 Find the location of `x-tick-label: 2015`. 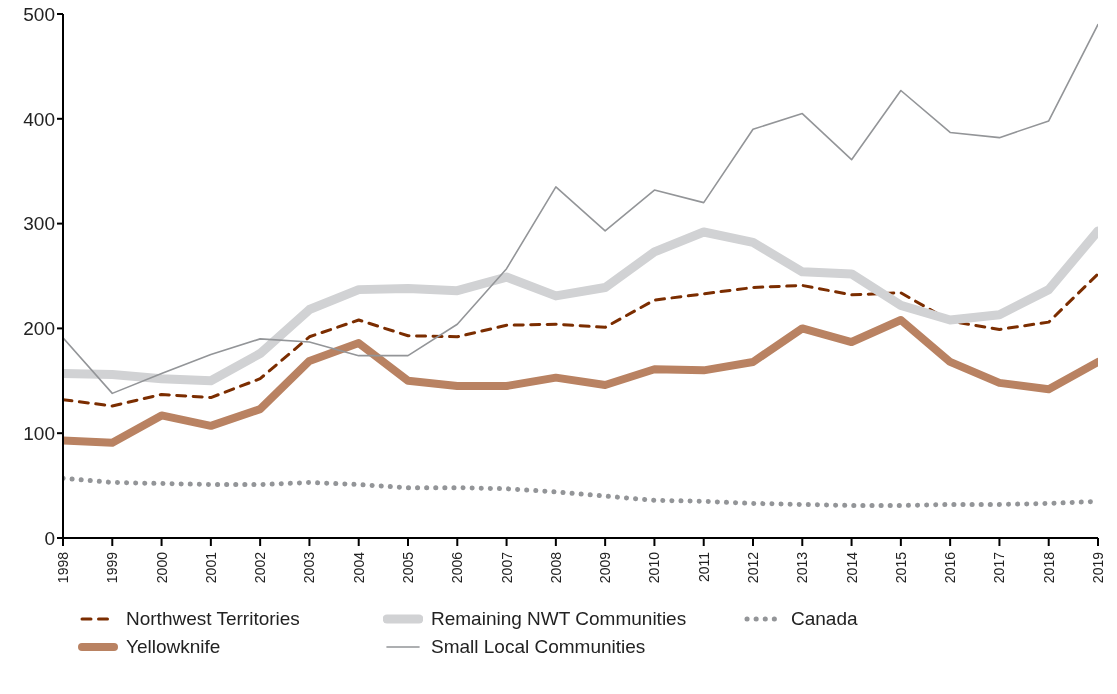

x-tick-label: 2015 is located at coordinates (900, 567).